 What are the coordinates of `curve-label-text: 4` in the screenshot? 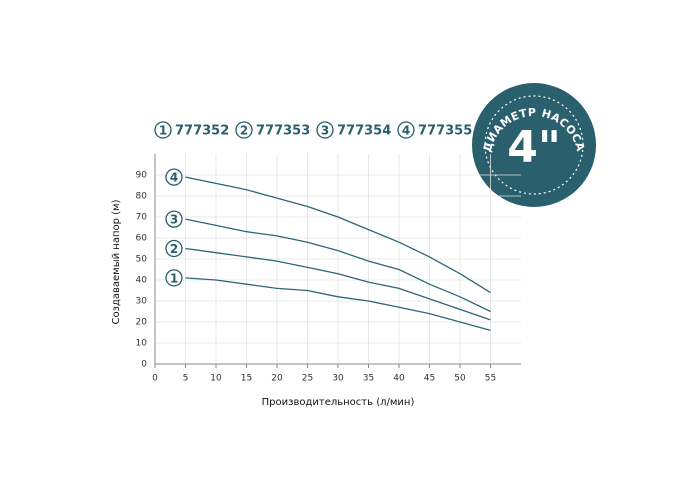 It's located at (174, 178).